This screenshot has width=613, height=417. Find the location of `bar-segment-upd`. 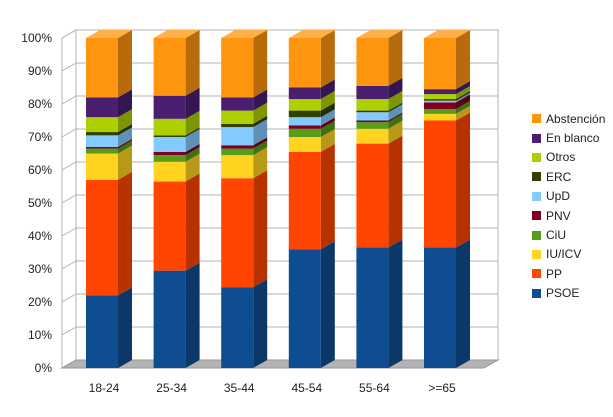

bar-segment-upd is located at coordinates (447, 97).